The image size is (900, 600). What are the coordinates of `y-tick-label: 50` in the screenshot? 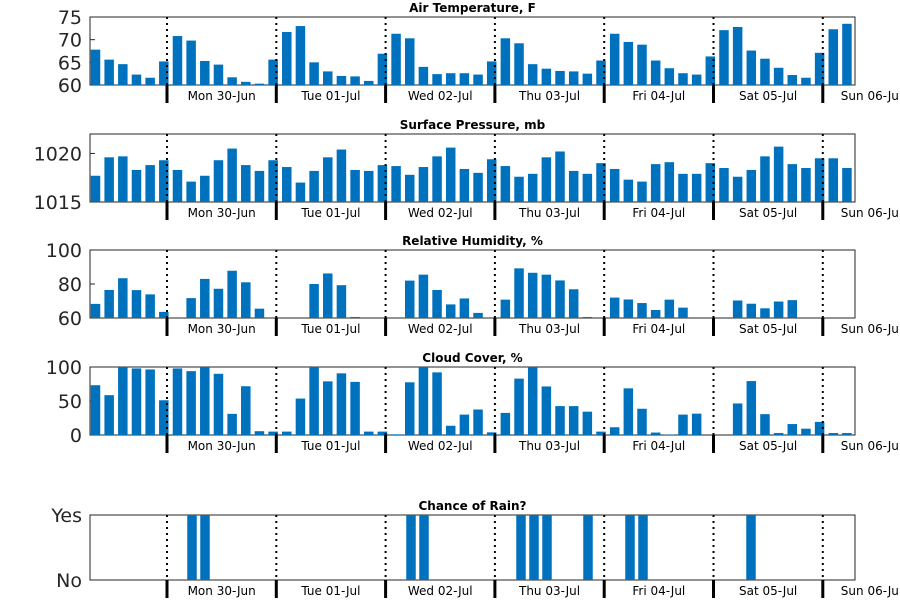 It's located at (70, 402).